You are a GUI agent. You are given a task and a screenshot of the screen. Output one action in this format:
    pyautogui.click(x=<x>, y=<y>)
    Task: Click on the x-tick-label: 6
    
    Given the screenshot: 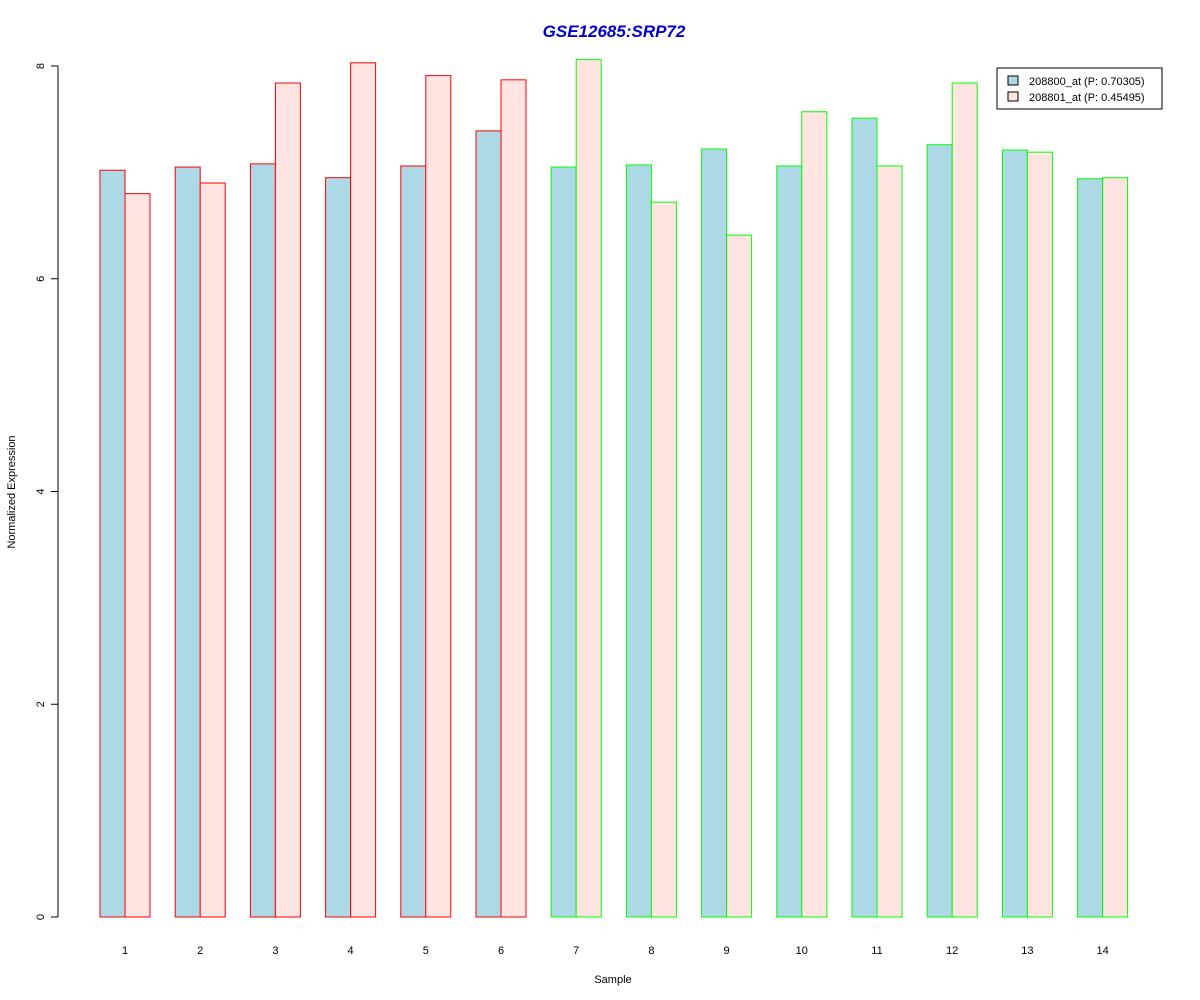 What is the action you would take?
    pyautogui.click(x=501, y=951)
    